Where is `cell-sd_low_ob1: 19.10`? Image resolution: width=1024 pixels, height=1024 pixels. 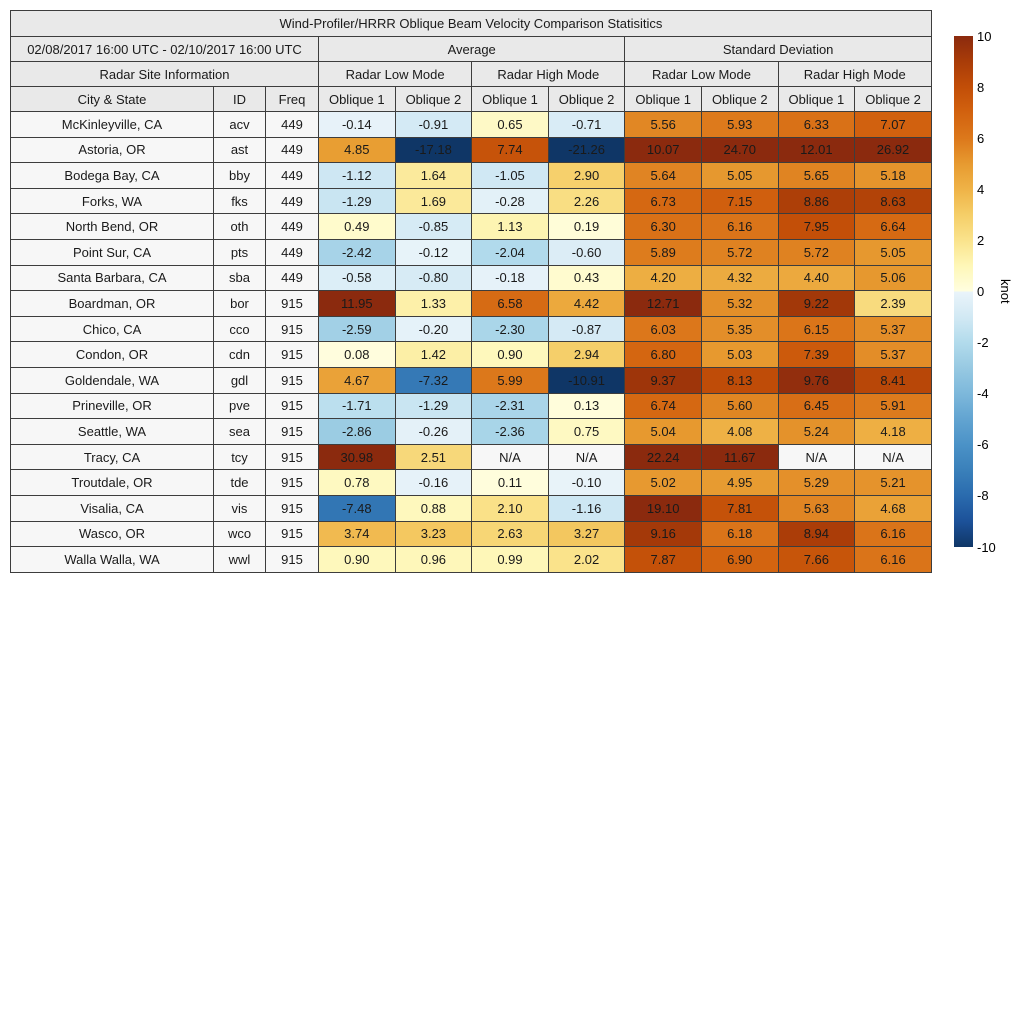
cell-sd_low_ob1: 19.10 is located at coordinates (663, 508).